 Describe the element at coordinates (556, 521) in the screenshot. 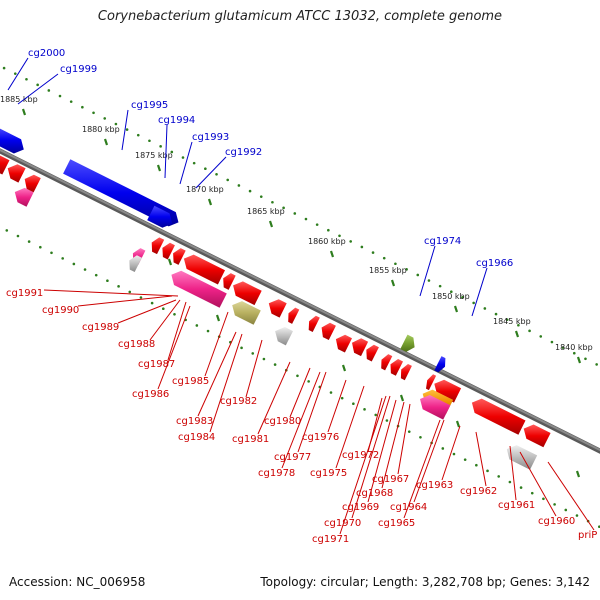

I see `gene-label: cg1960` at that location.